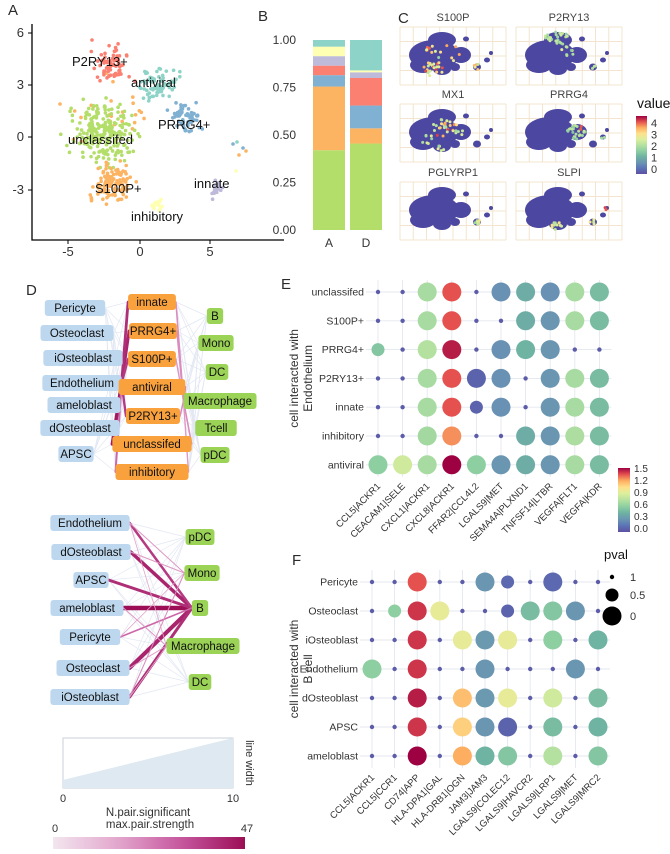 The width and height of the screenshot is (670, 854). I want to click on svg-text: SLPI, so click(569, 173).